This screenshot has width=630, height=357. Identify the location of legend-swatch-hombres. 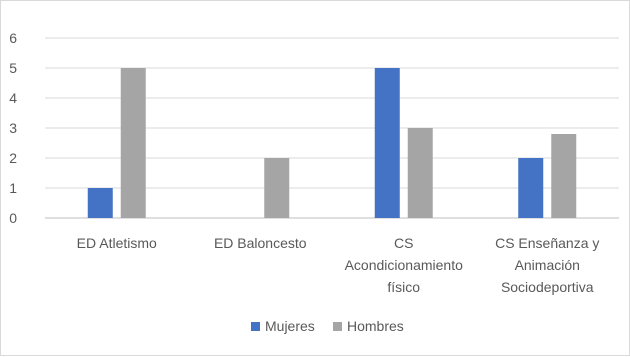
(337, 326).